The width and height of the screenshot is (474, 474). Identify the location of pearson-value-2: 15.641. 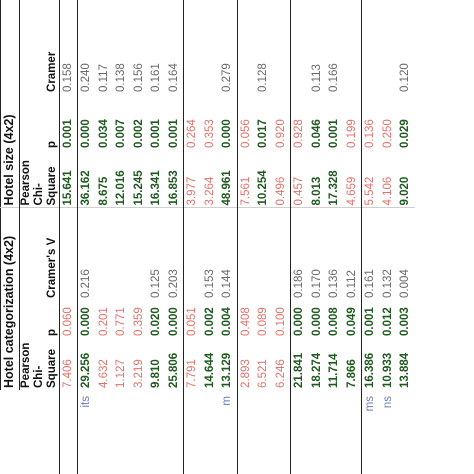
(68, 178).